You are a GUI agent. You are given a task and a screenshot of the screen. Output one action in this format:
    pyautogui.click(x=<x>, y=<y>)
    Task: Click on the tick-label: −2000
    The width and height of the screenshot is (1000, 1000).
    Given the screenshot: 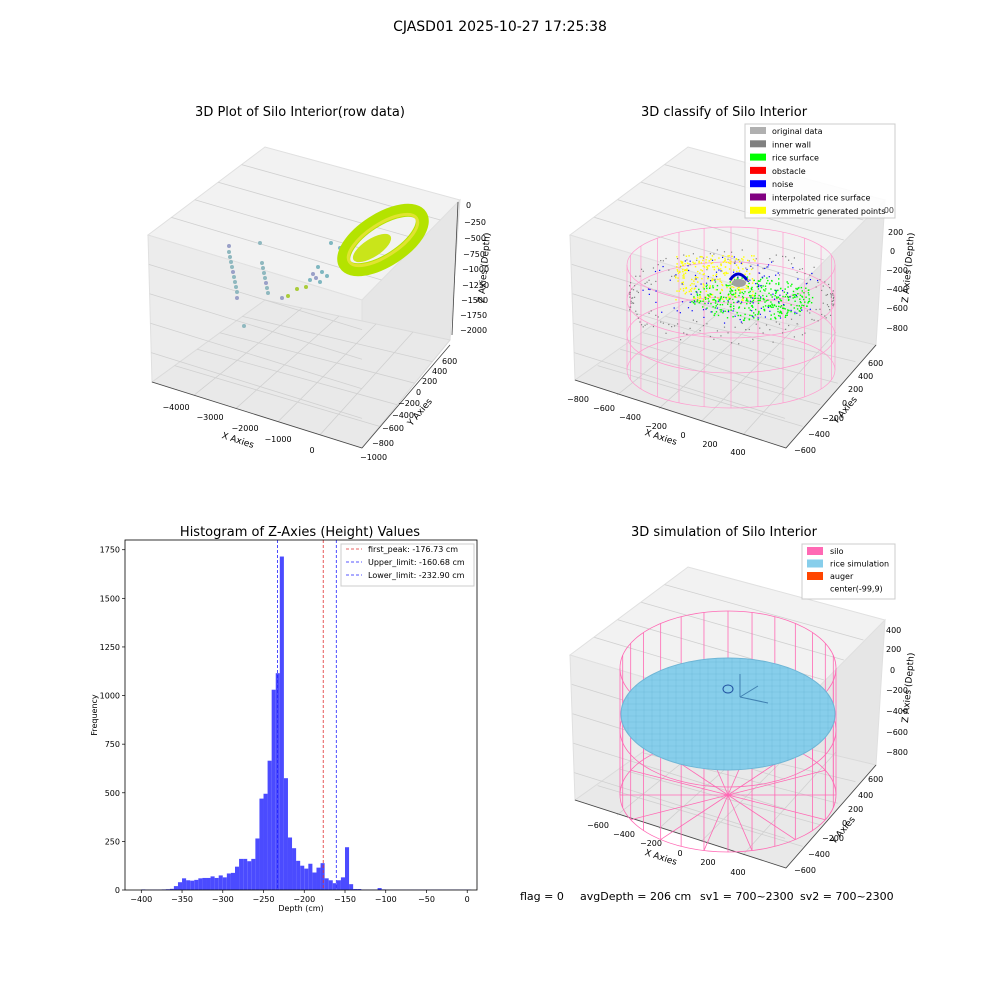 What is the action you would take?
    pyautogui.click(x=473, y=330)
    